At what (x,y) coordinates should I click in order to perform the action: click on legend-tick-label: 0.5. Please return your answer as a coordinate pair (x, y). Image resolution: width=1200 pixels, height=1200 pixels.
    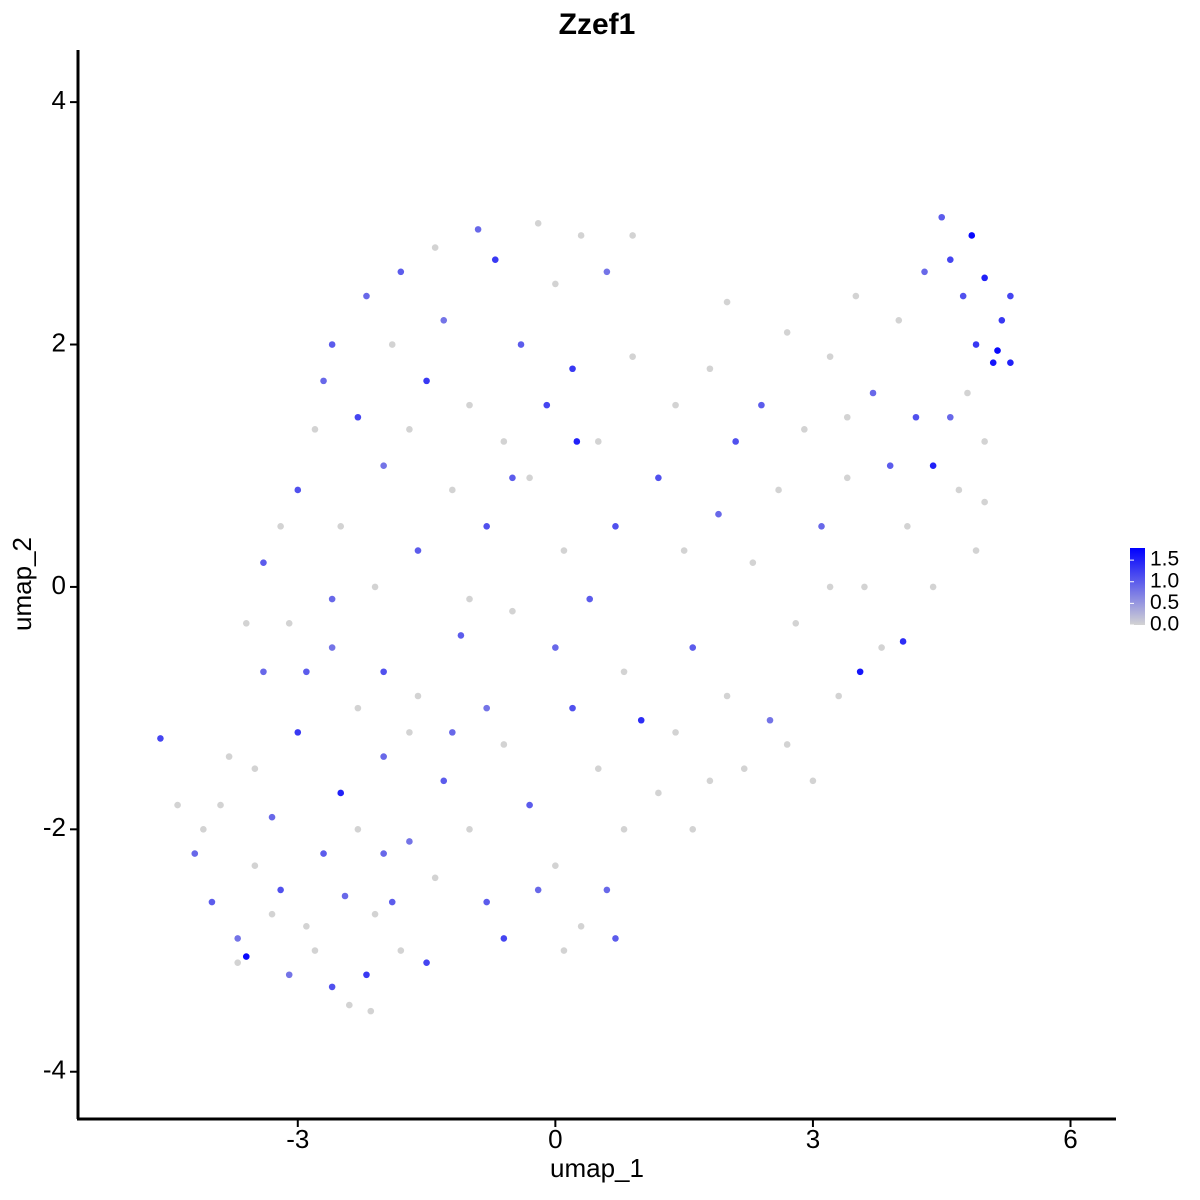
    Looking at the image, I should click on (1164, 602).